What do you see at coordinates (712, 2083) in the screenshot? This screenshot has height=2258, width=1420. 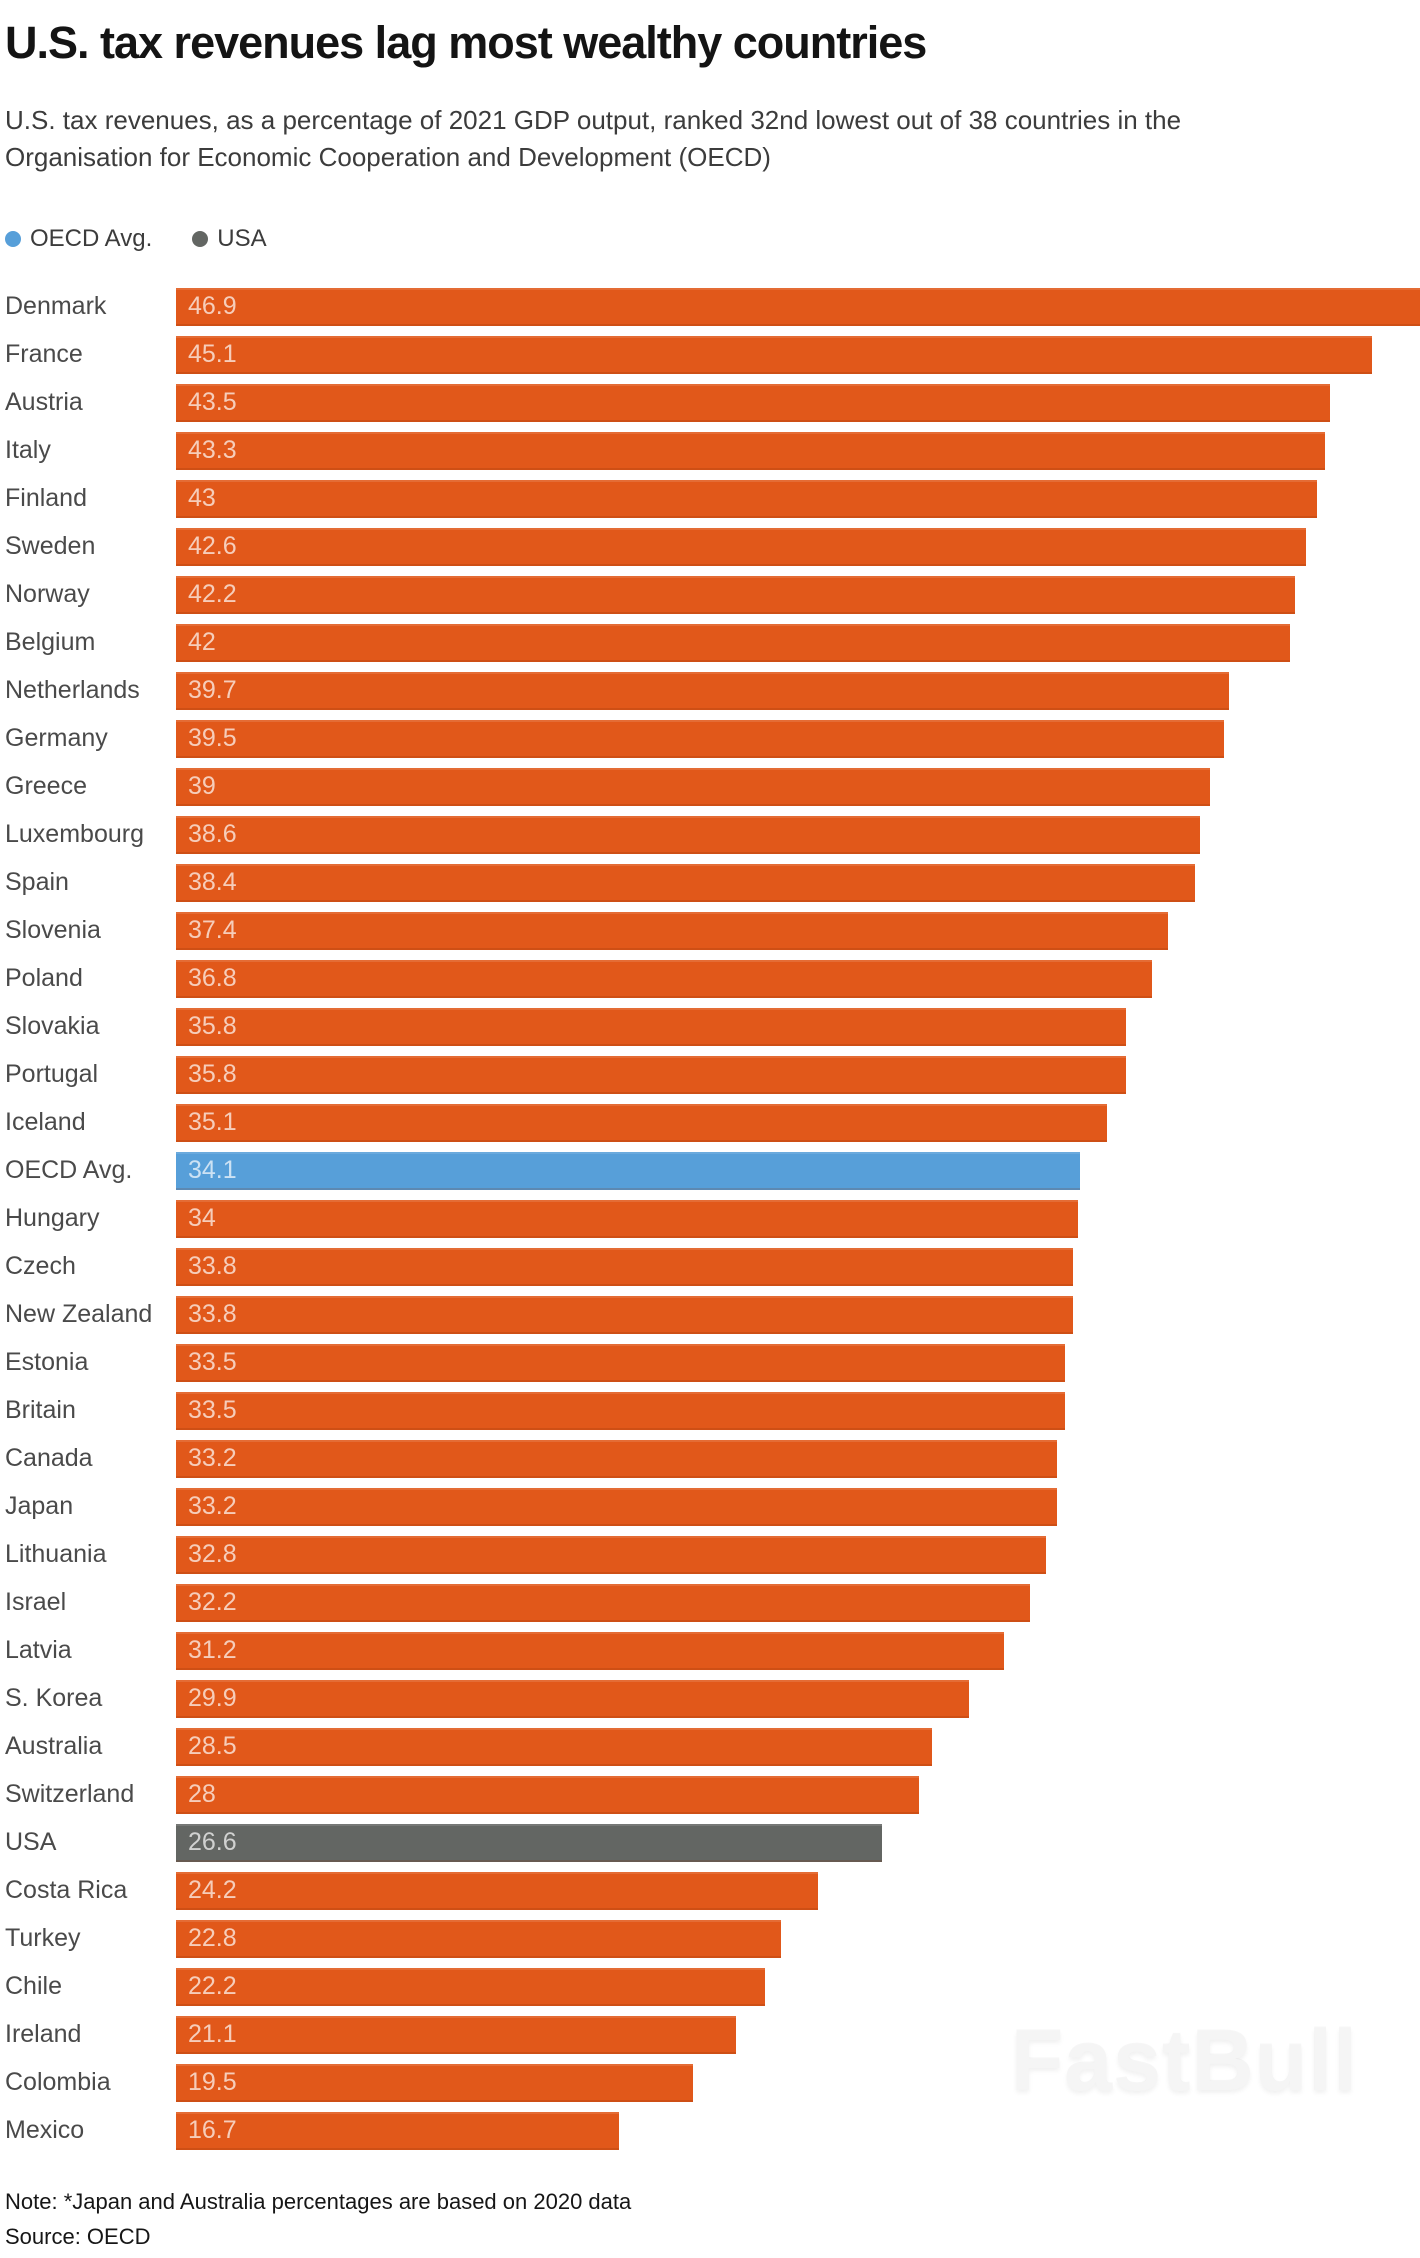 I see `chart-row: Colombia 19.5` at bounding box center [712, 2083].